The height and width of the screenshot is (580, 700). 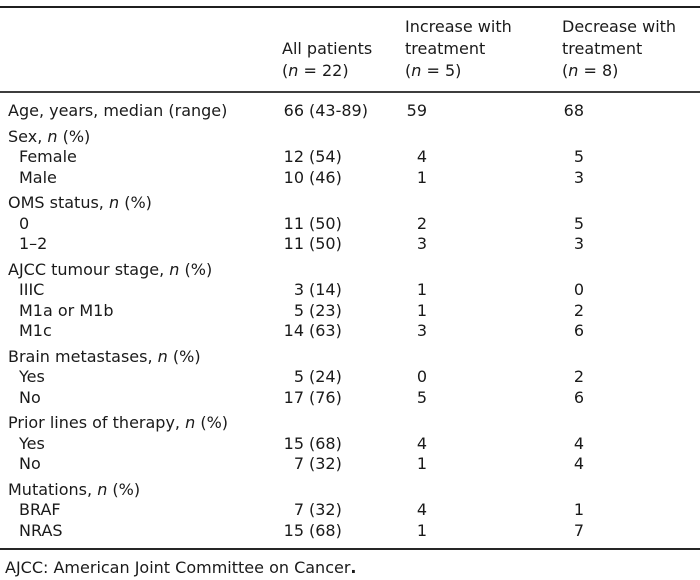 What do you see at coordinates (24, 223) in the screenshot?
I see `row-label: 0` at bounding box center [24, 223].